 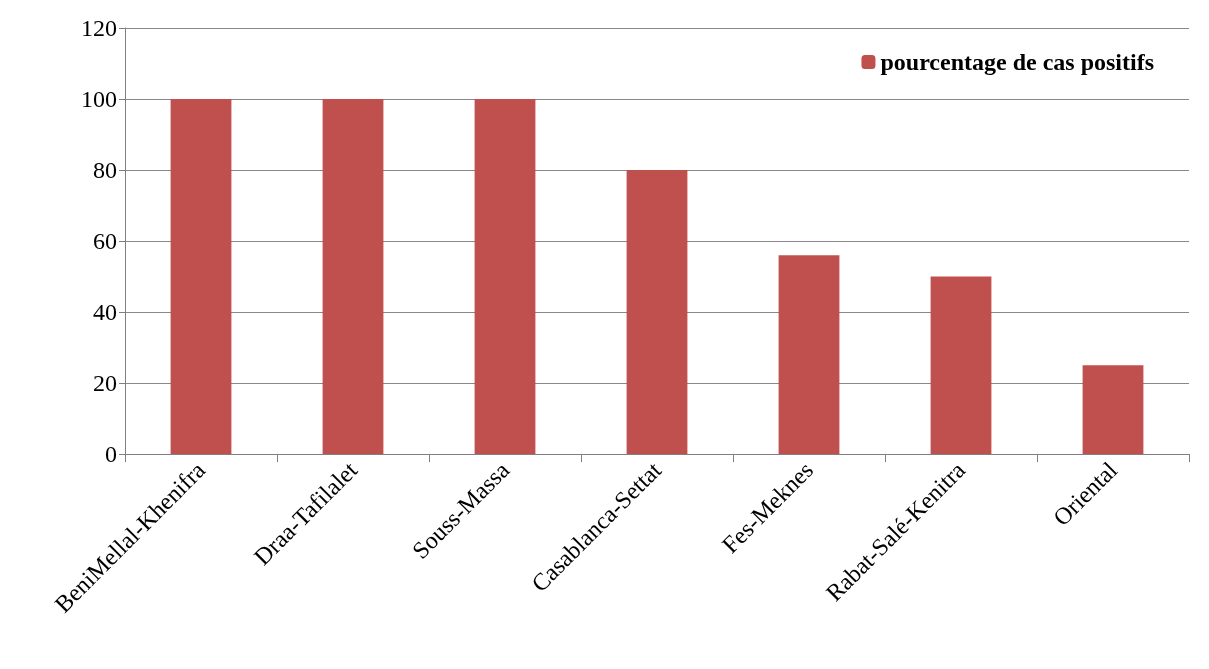 What do you see at coordinates (1017, 62) in the screenshot?
I see `legend-label: pourcentage de cas positifs` at bounding box center [1017, 62].